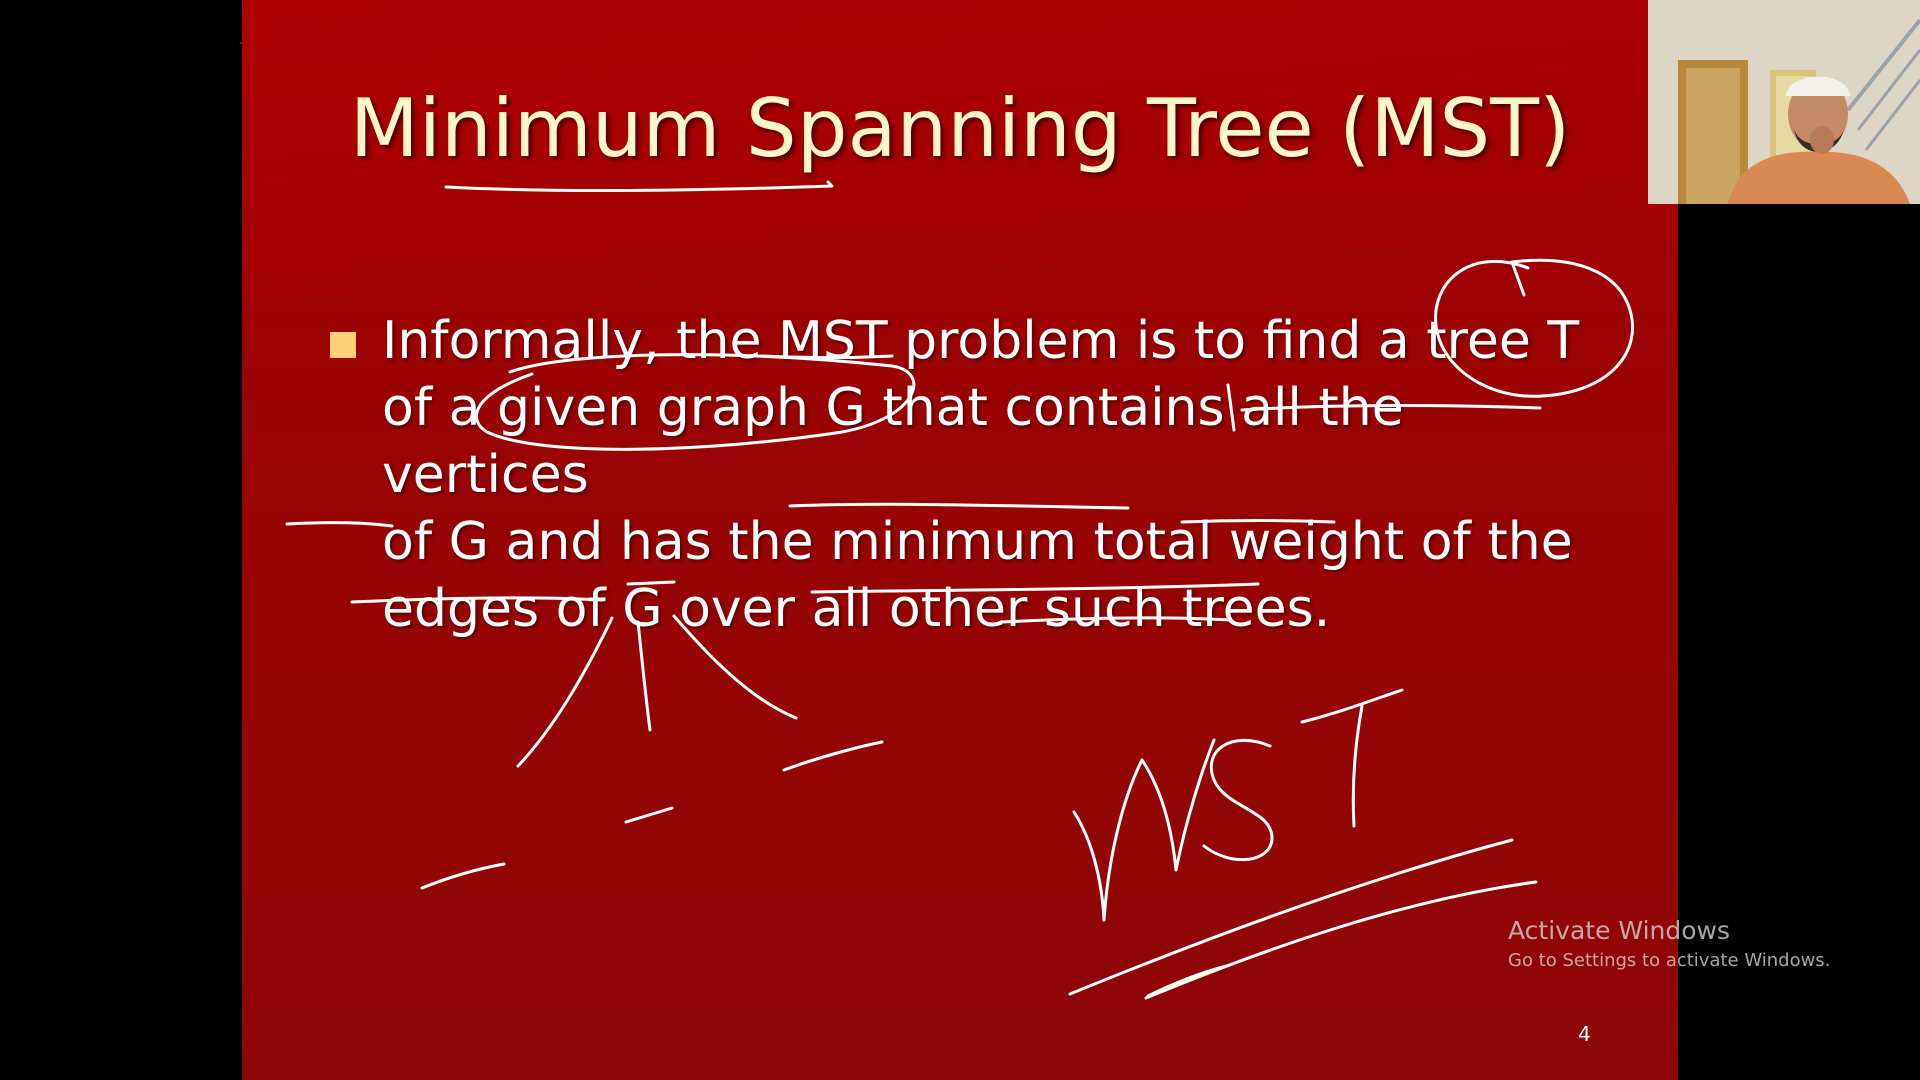 Image resolution: width=1920 pixels, height=1080 pixels. I want to click on ink-letter-m, so click(1144, 830).